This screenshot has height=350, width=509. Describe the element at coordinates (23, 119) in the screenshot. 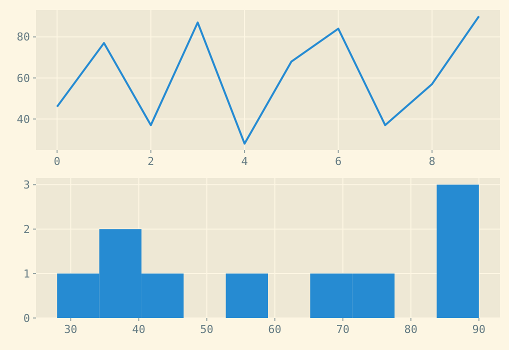

I see `y-tick-label: 40` at that location.